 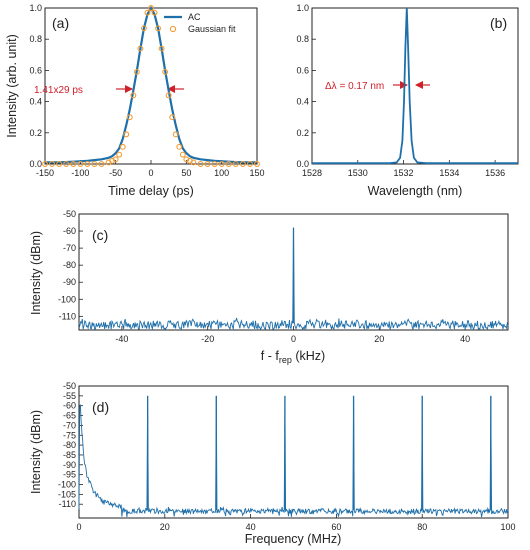 What do you see at coordinates (186, 173) in the screenshot?
I see `x-tick-label: 50` at bounding box center [186, 173].